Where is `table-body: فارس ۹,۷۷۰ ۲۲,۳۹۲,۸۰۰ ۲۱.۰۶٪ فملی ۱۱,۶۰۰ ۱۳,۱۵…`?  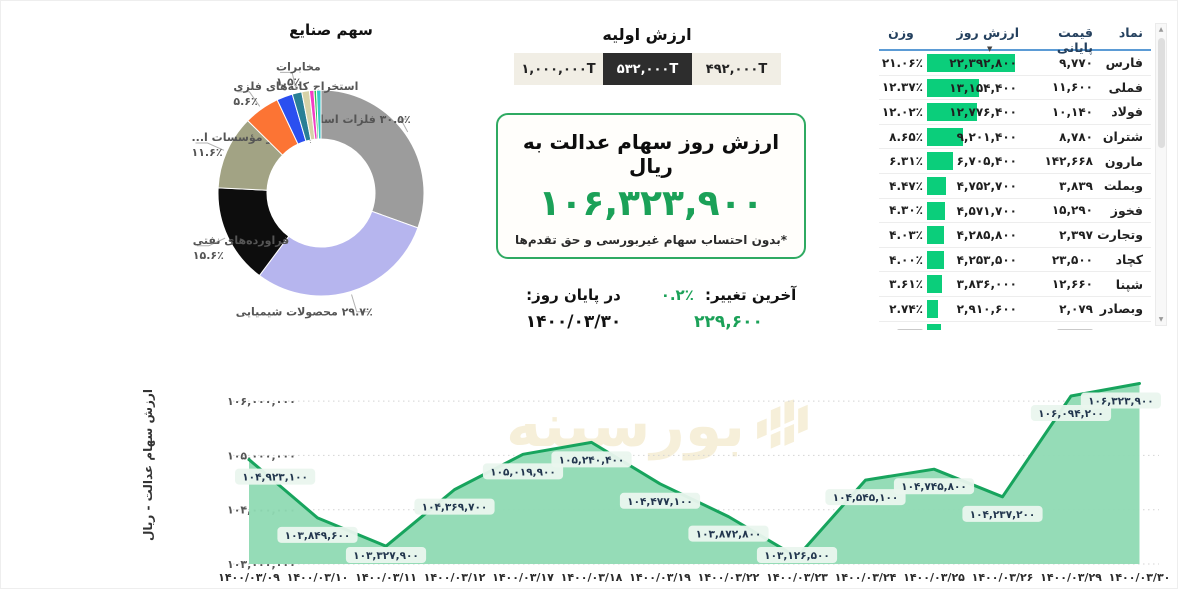
table-body: فارس ۹,۷۷۰ ۲۲,۳۹۲,۸۰۰ ۲۱.۰۶٪ فملی ۱۱,۶۰۰ ۱۳,۱۵… is located at coordinates (1015, 186).